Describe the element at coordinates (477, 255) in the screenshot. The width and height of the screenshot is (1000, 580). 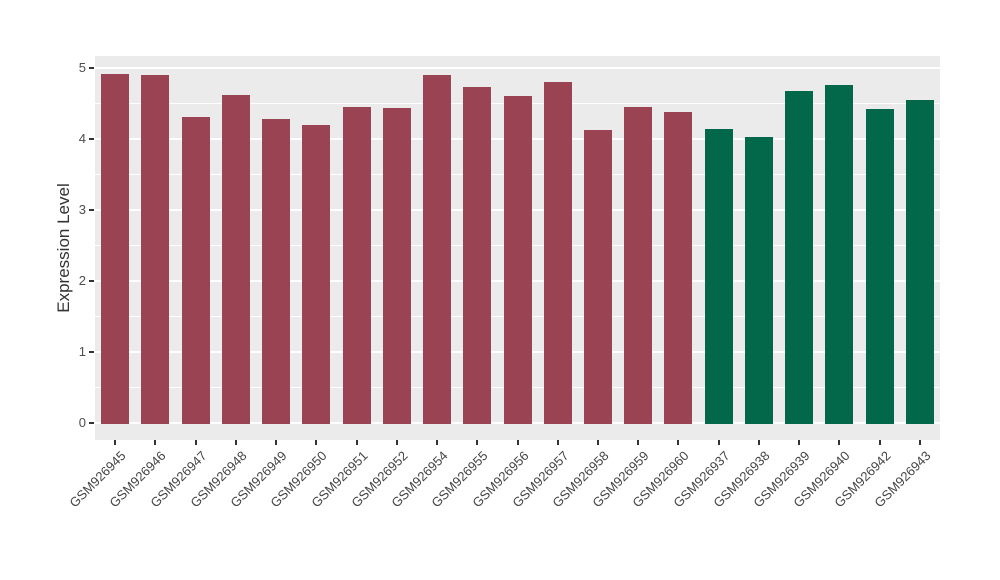
I see `bar-GSM926955` at that location.